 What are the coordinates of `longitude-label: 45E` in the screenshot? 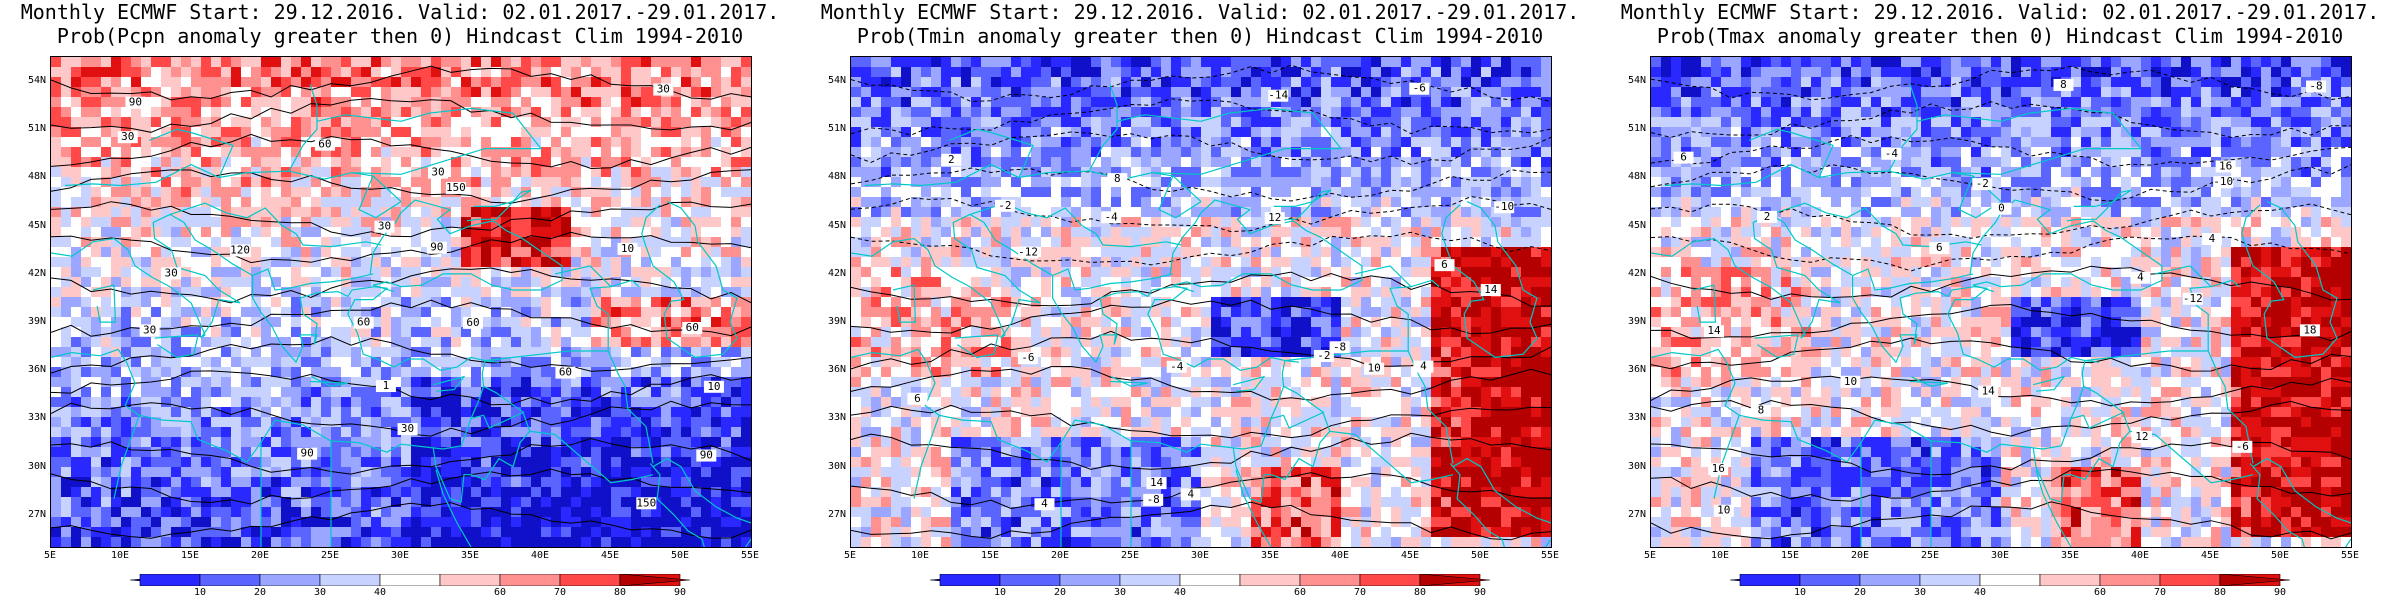 It's located at (2210, 555).